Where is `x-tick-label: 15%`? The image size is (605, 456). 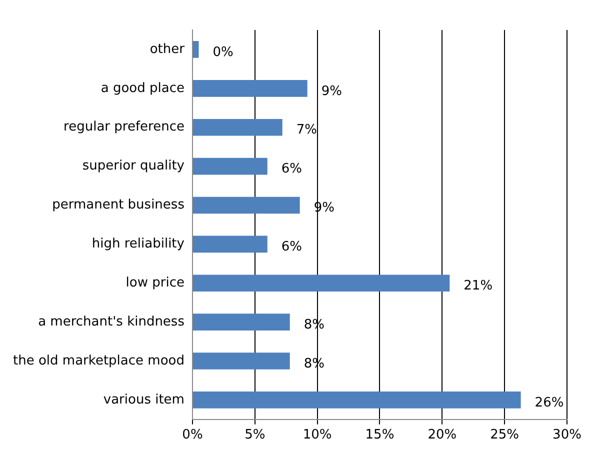
x-tick-label: 15% is located at coordinates (379, 435).